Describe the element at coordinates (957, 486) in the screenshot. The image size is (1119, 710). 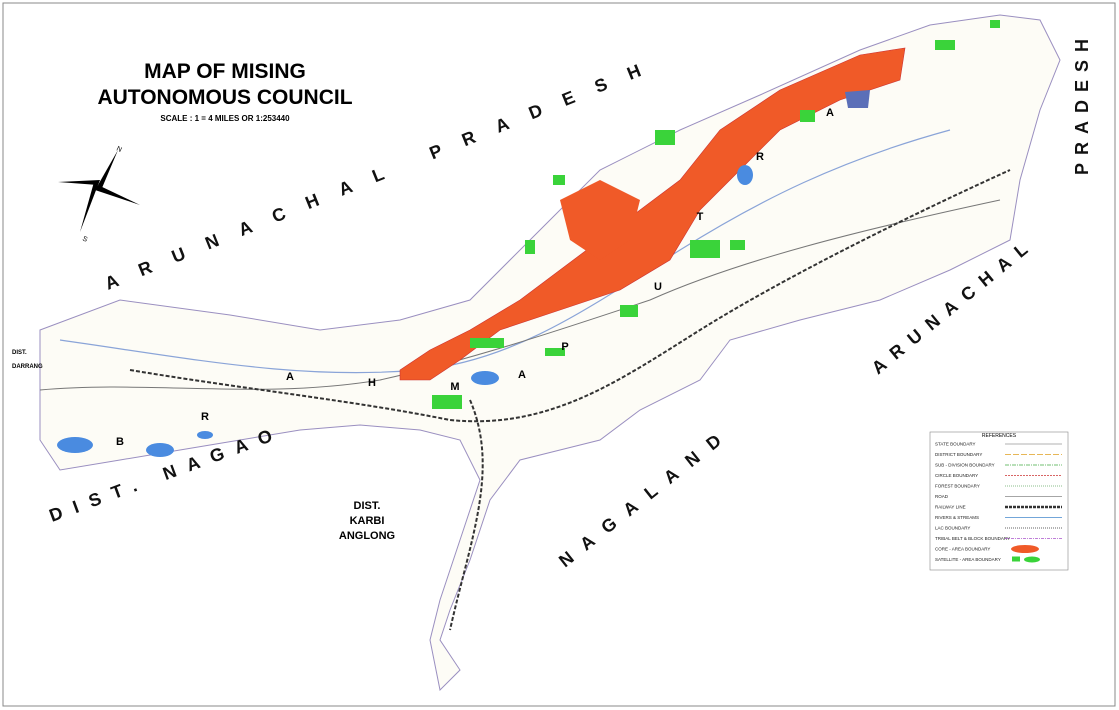
I see `legend-label: FOREST BOUNDARY` at that location.